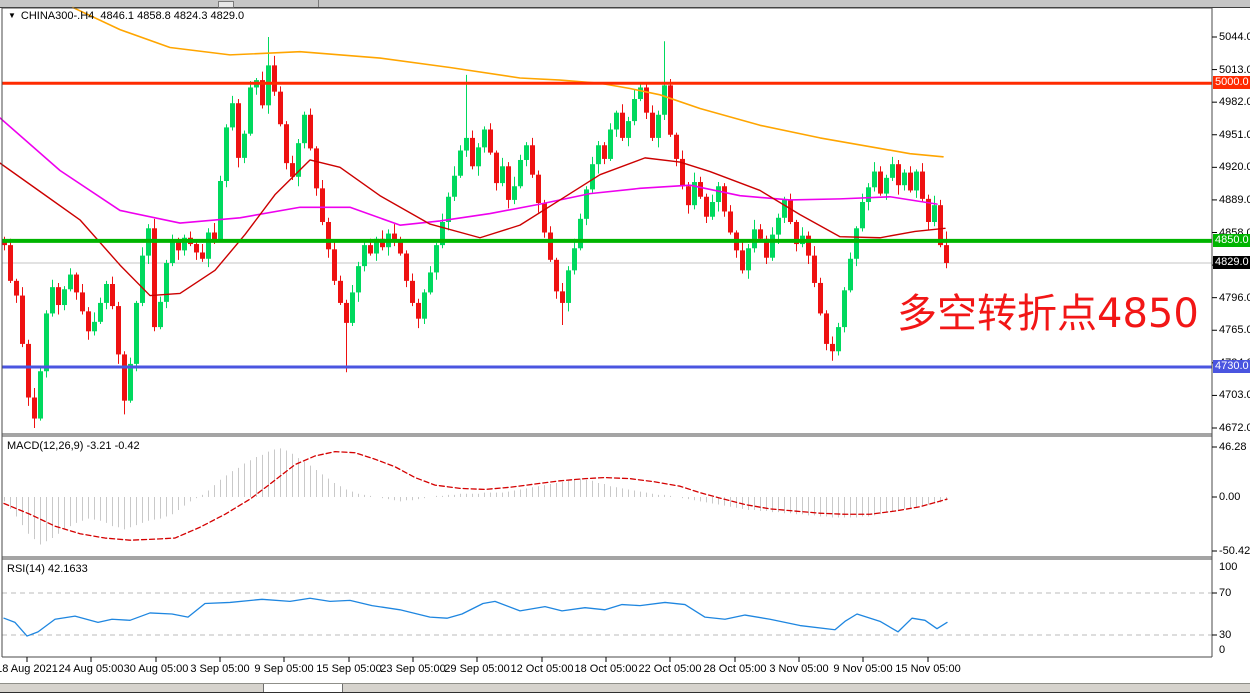 This screenshot has width=1250, height=693. Describe the element at coordinates (475, 617) in the screenshot. I see `rsi-line` at that location.